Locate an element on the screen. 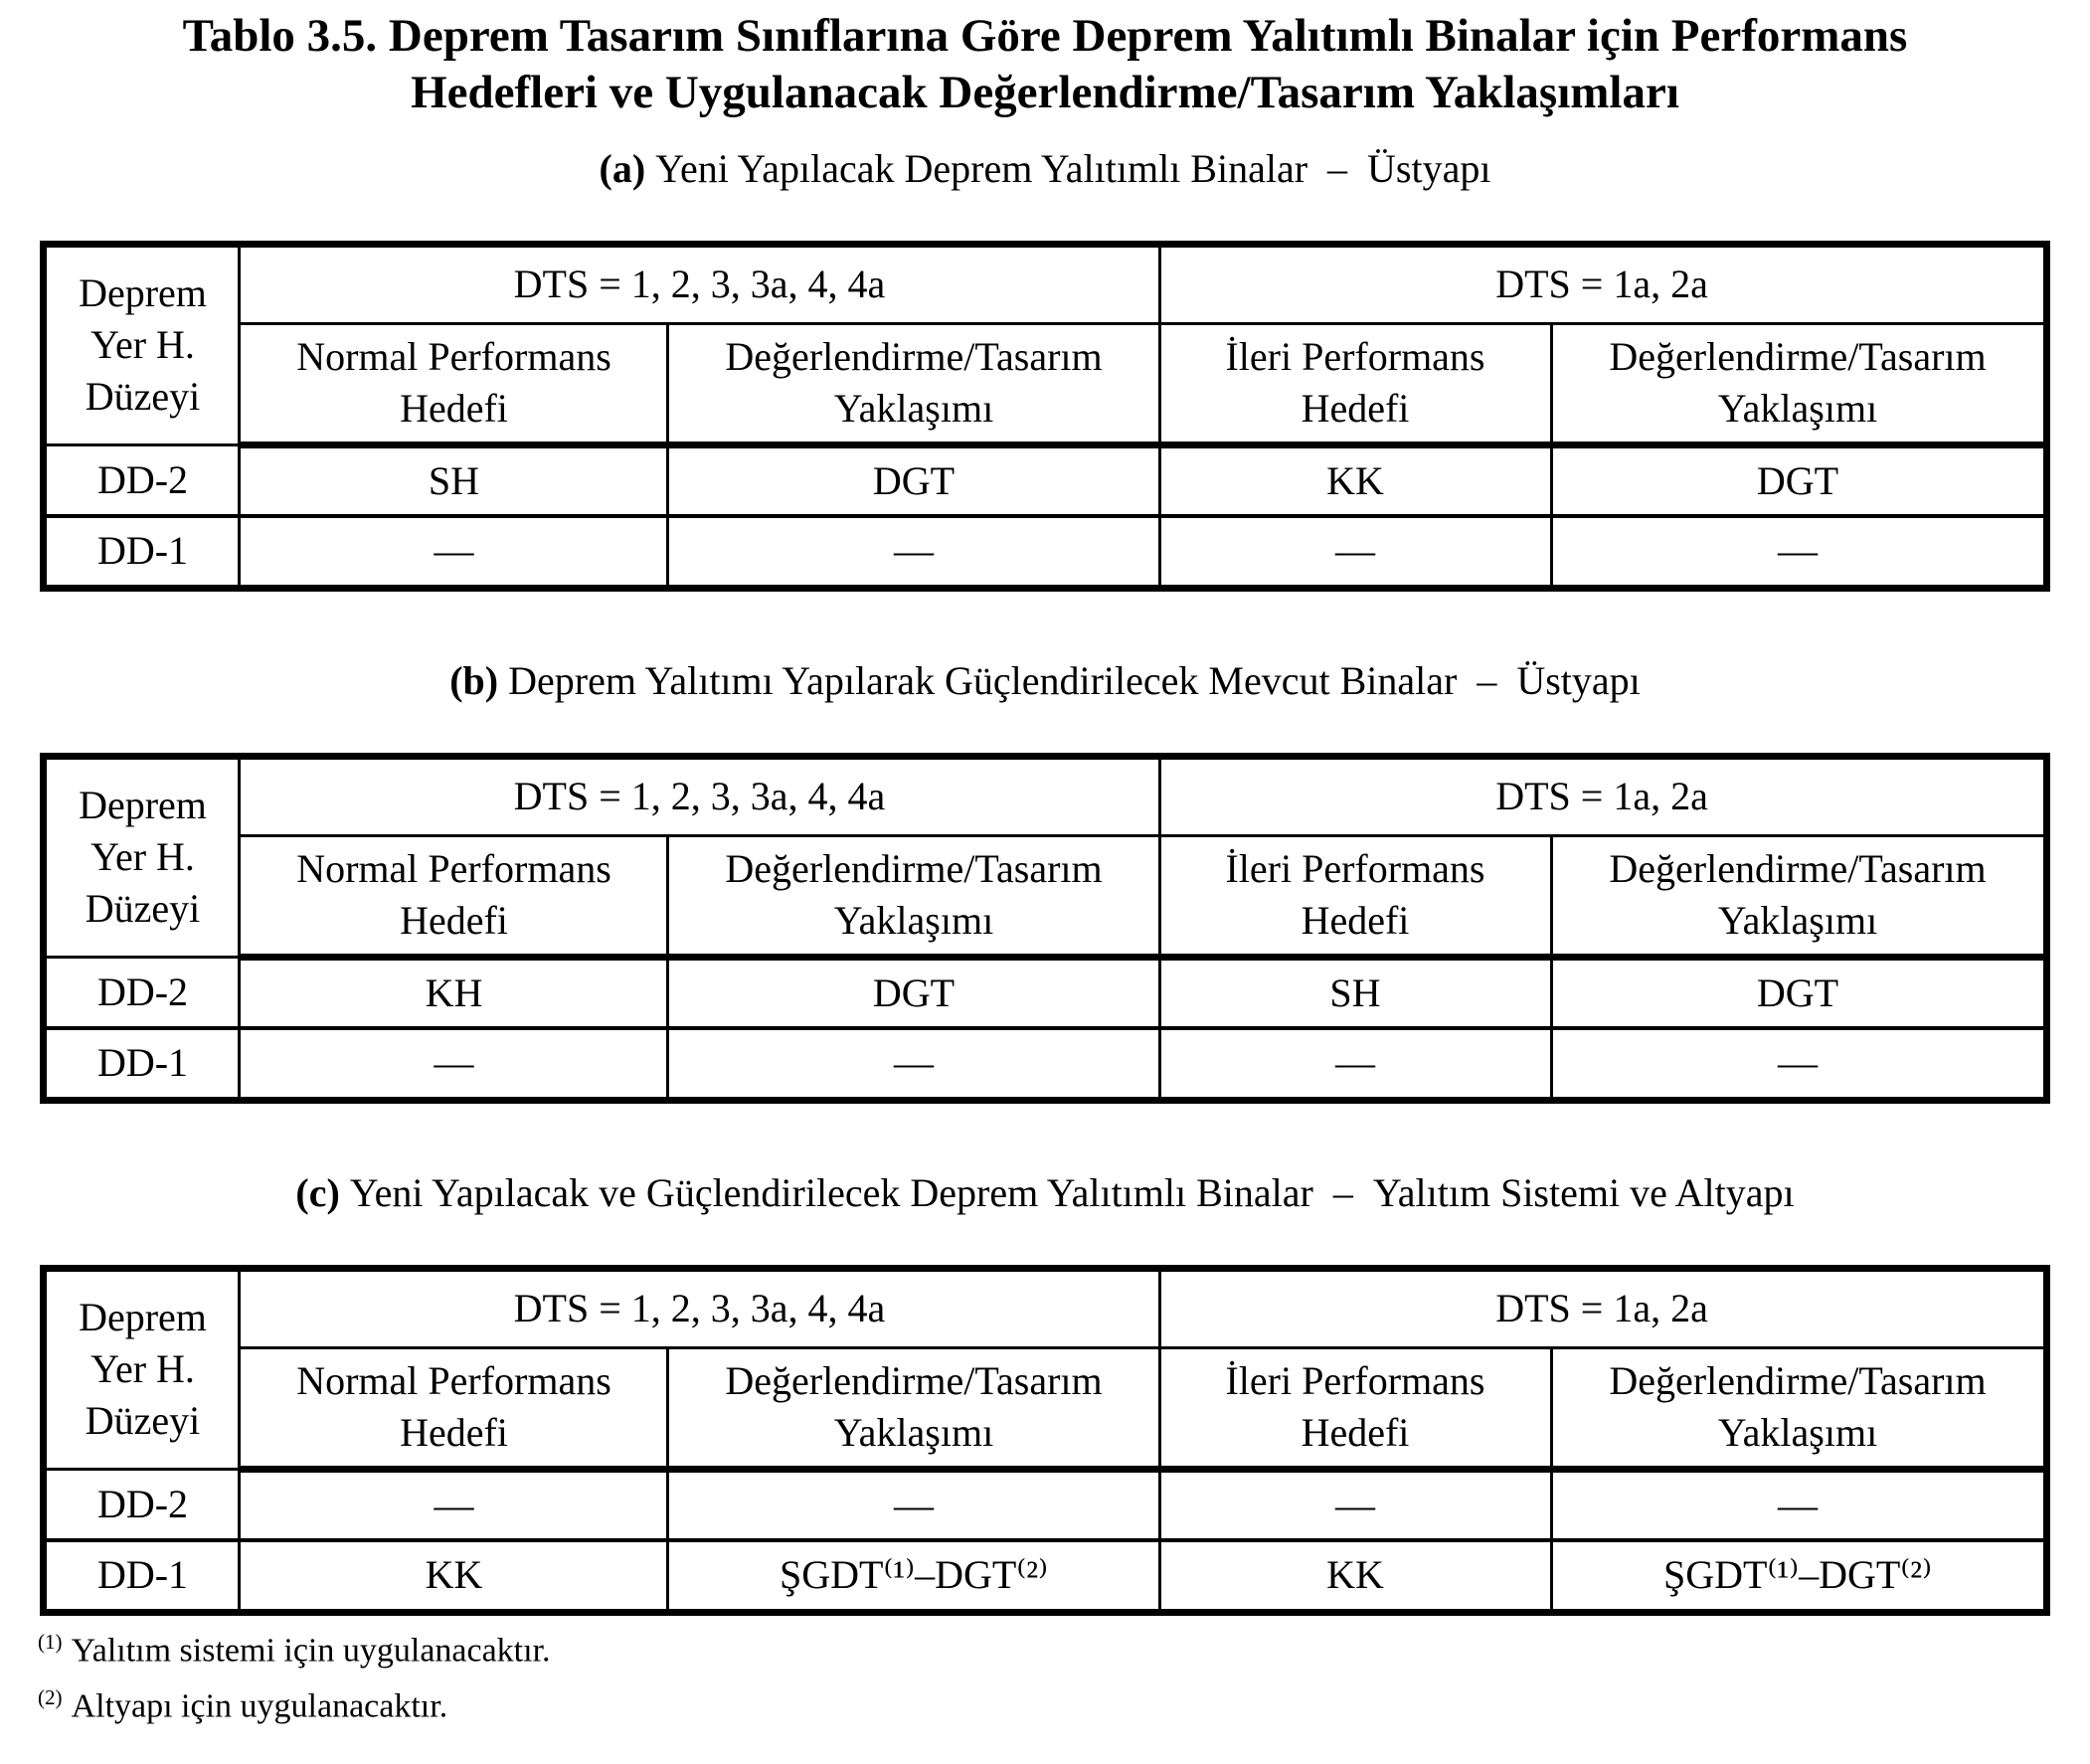 Image resolution: width=2090 pixels, height=1764 pixels. data-cell: KH is located at coordinates (454, 993).